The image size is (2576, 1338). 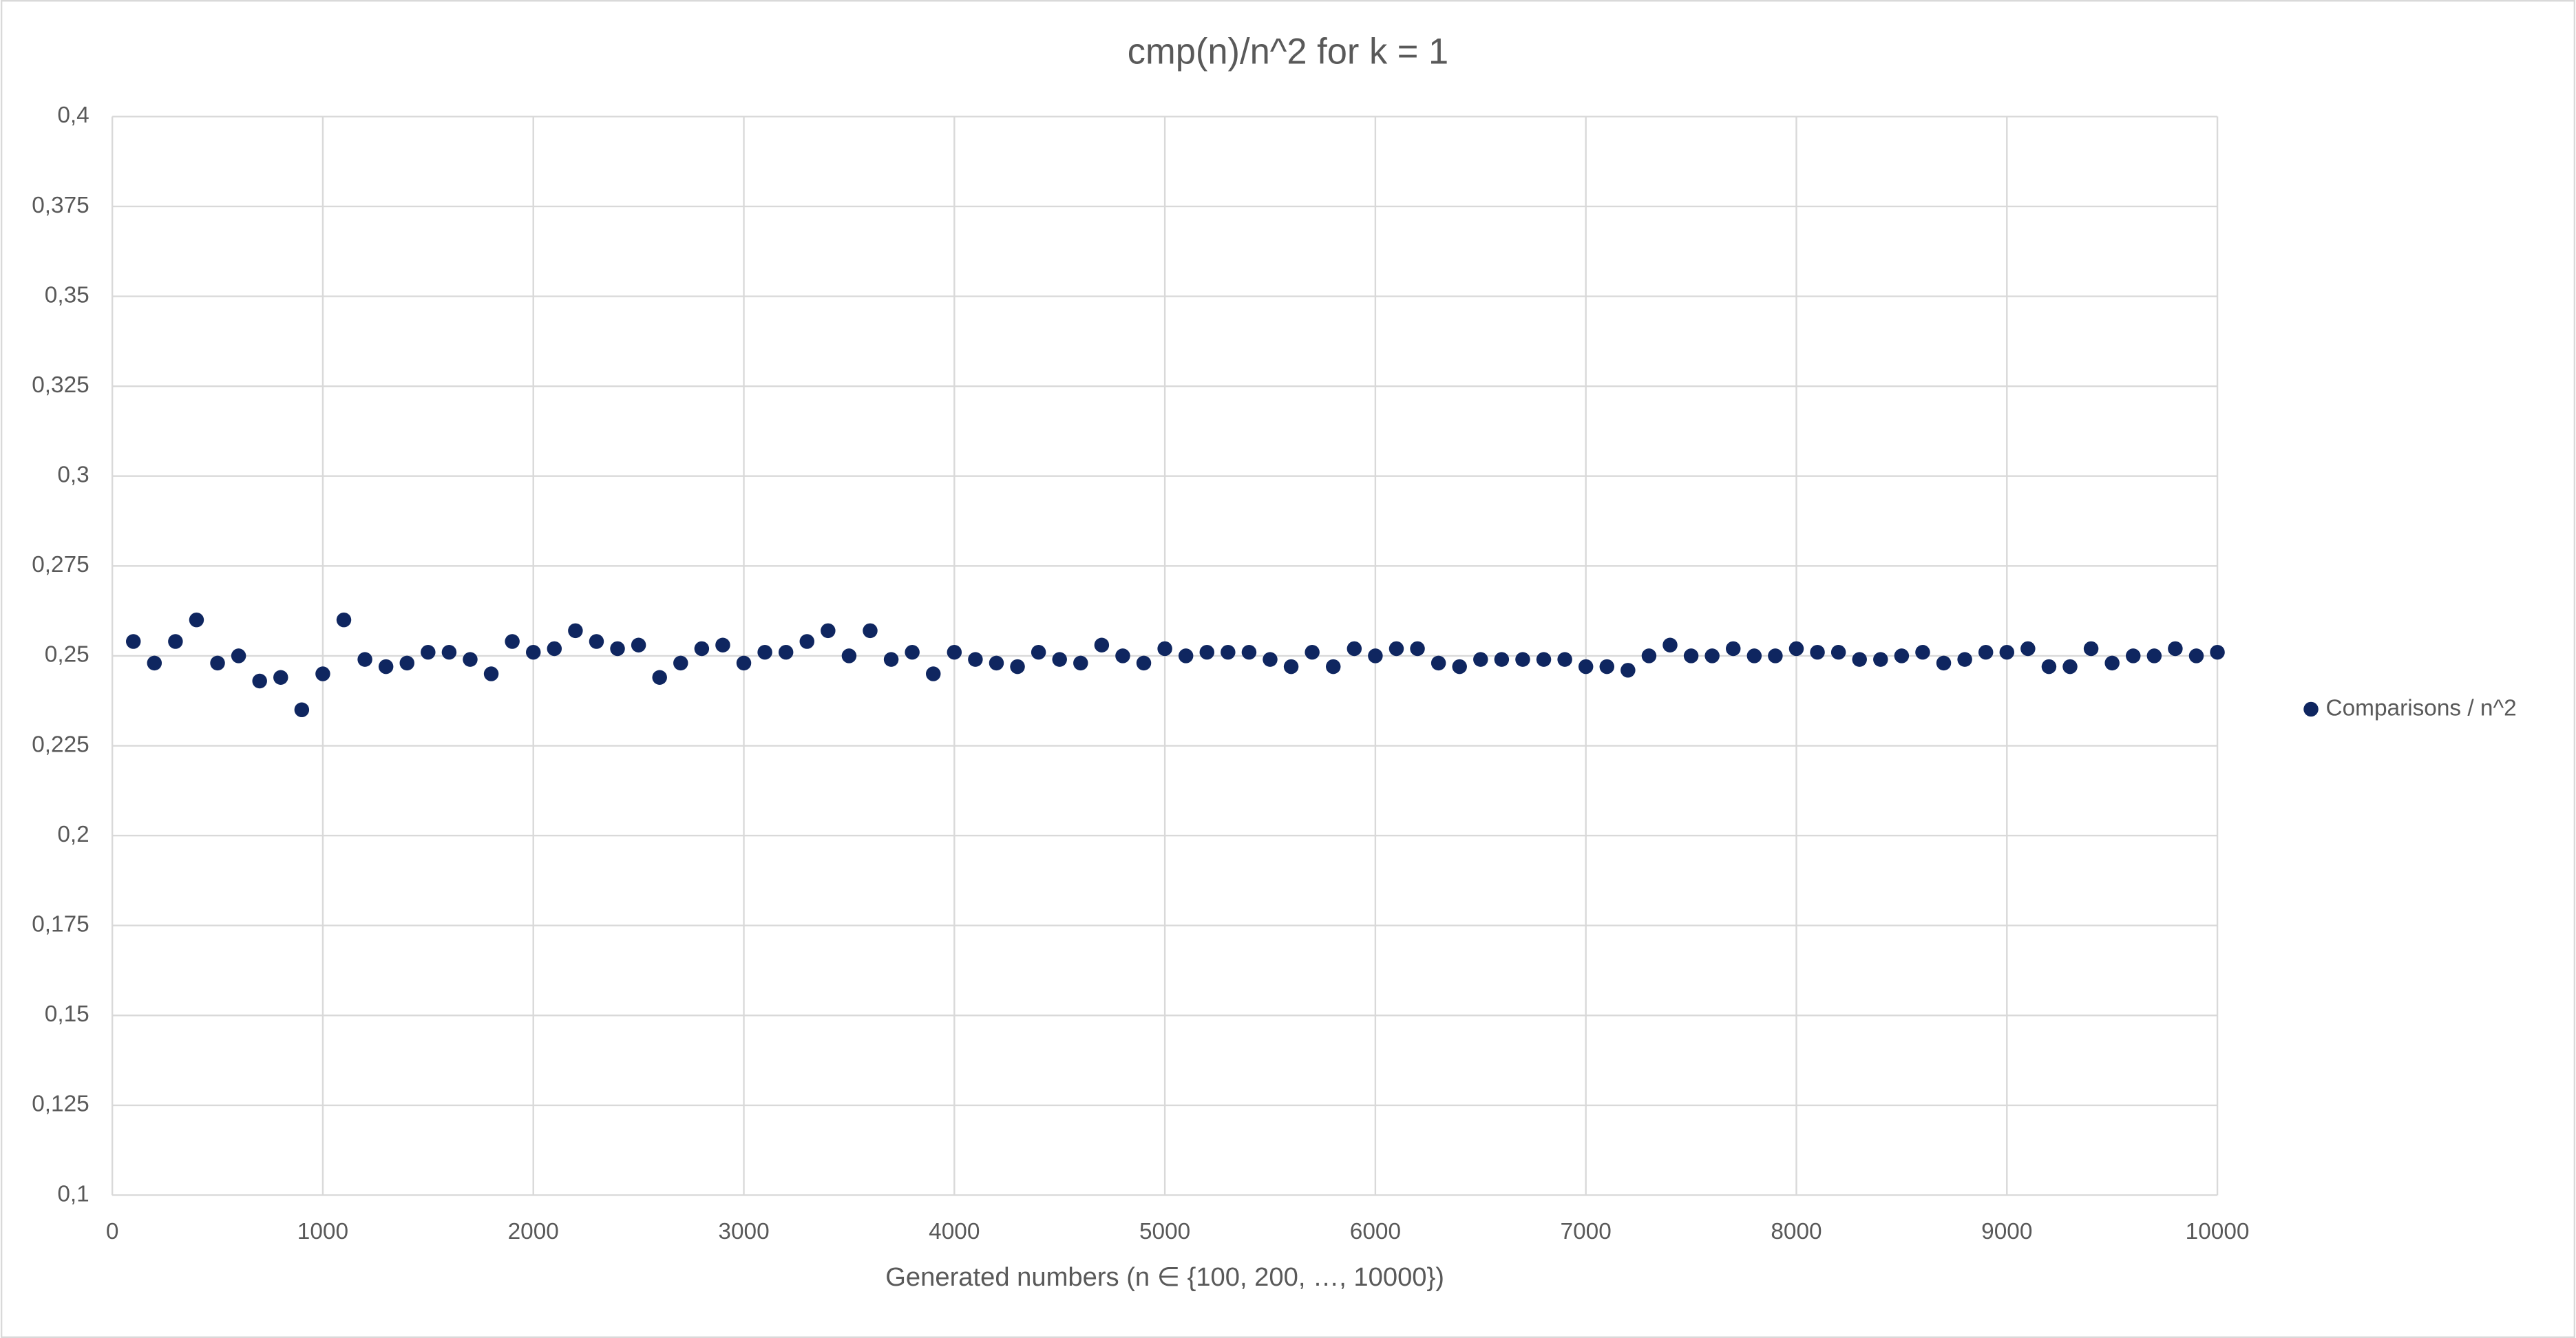 What do you see at coordinates (73, 115) in the screenshot?
I see `y-tick-label: 0,4` at bounding box center [73, 115].